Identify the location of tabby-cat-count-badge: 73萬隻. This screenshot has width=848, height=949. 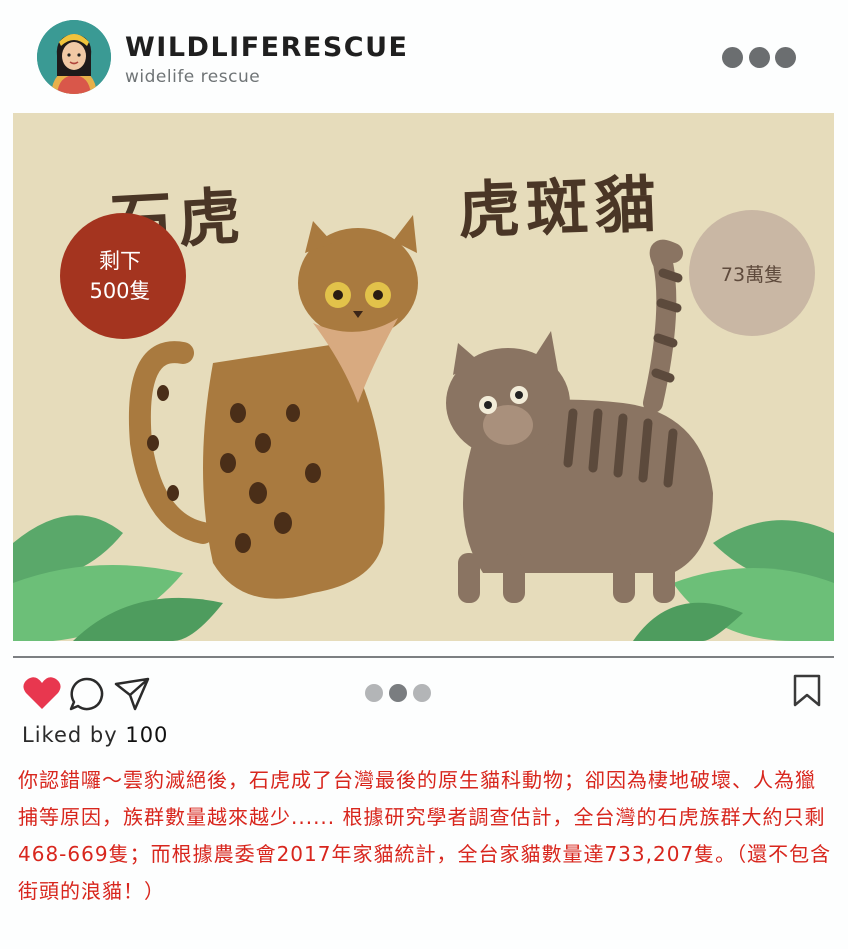
(752, 273).